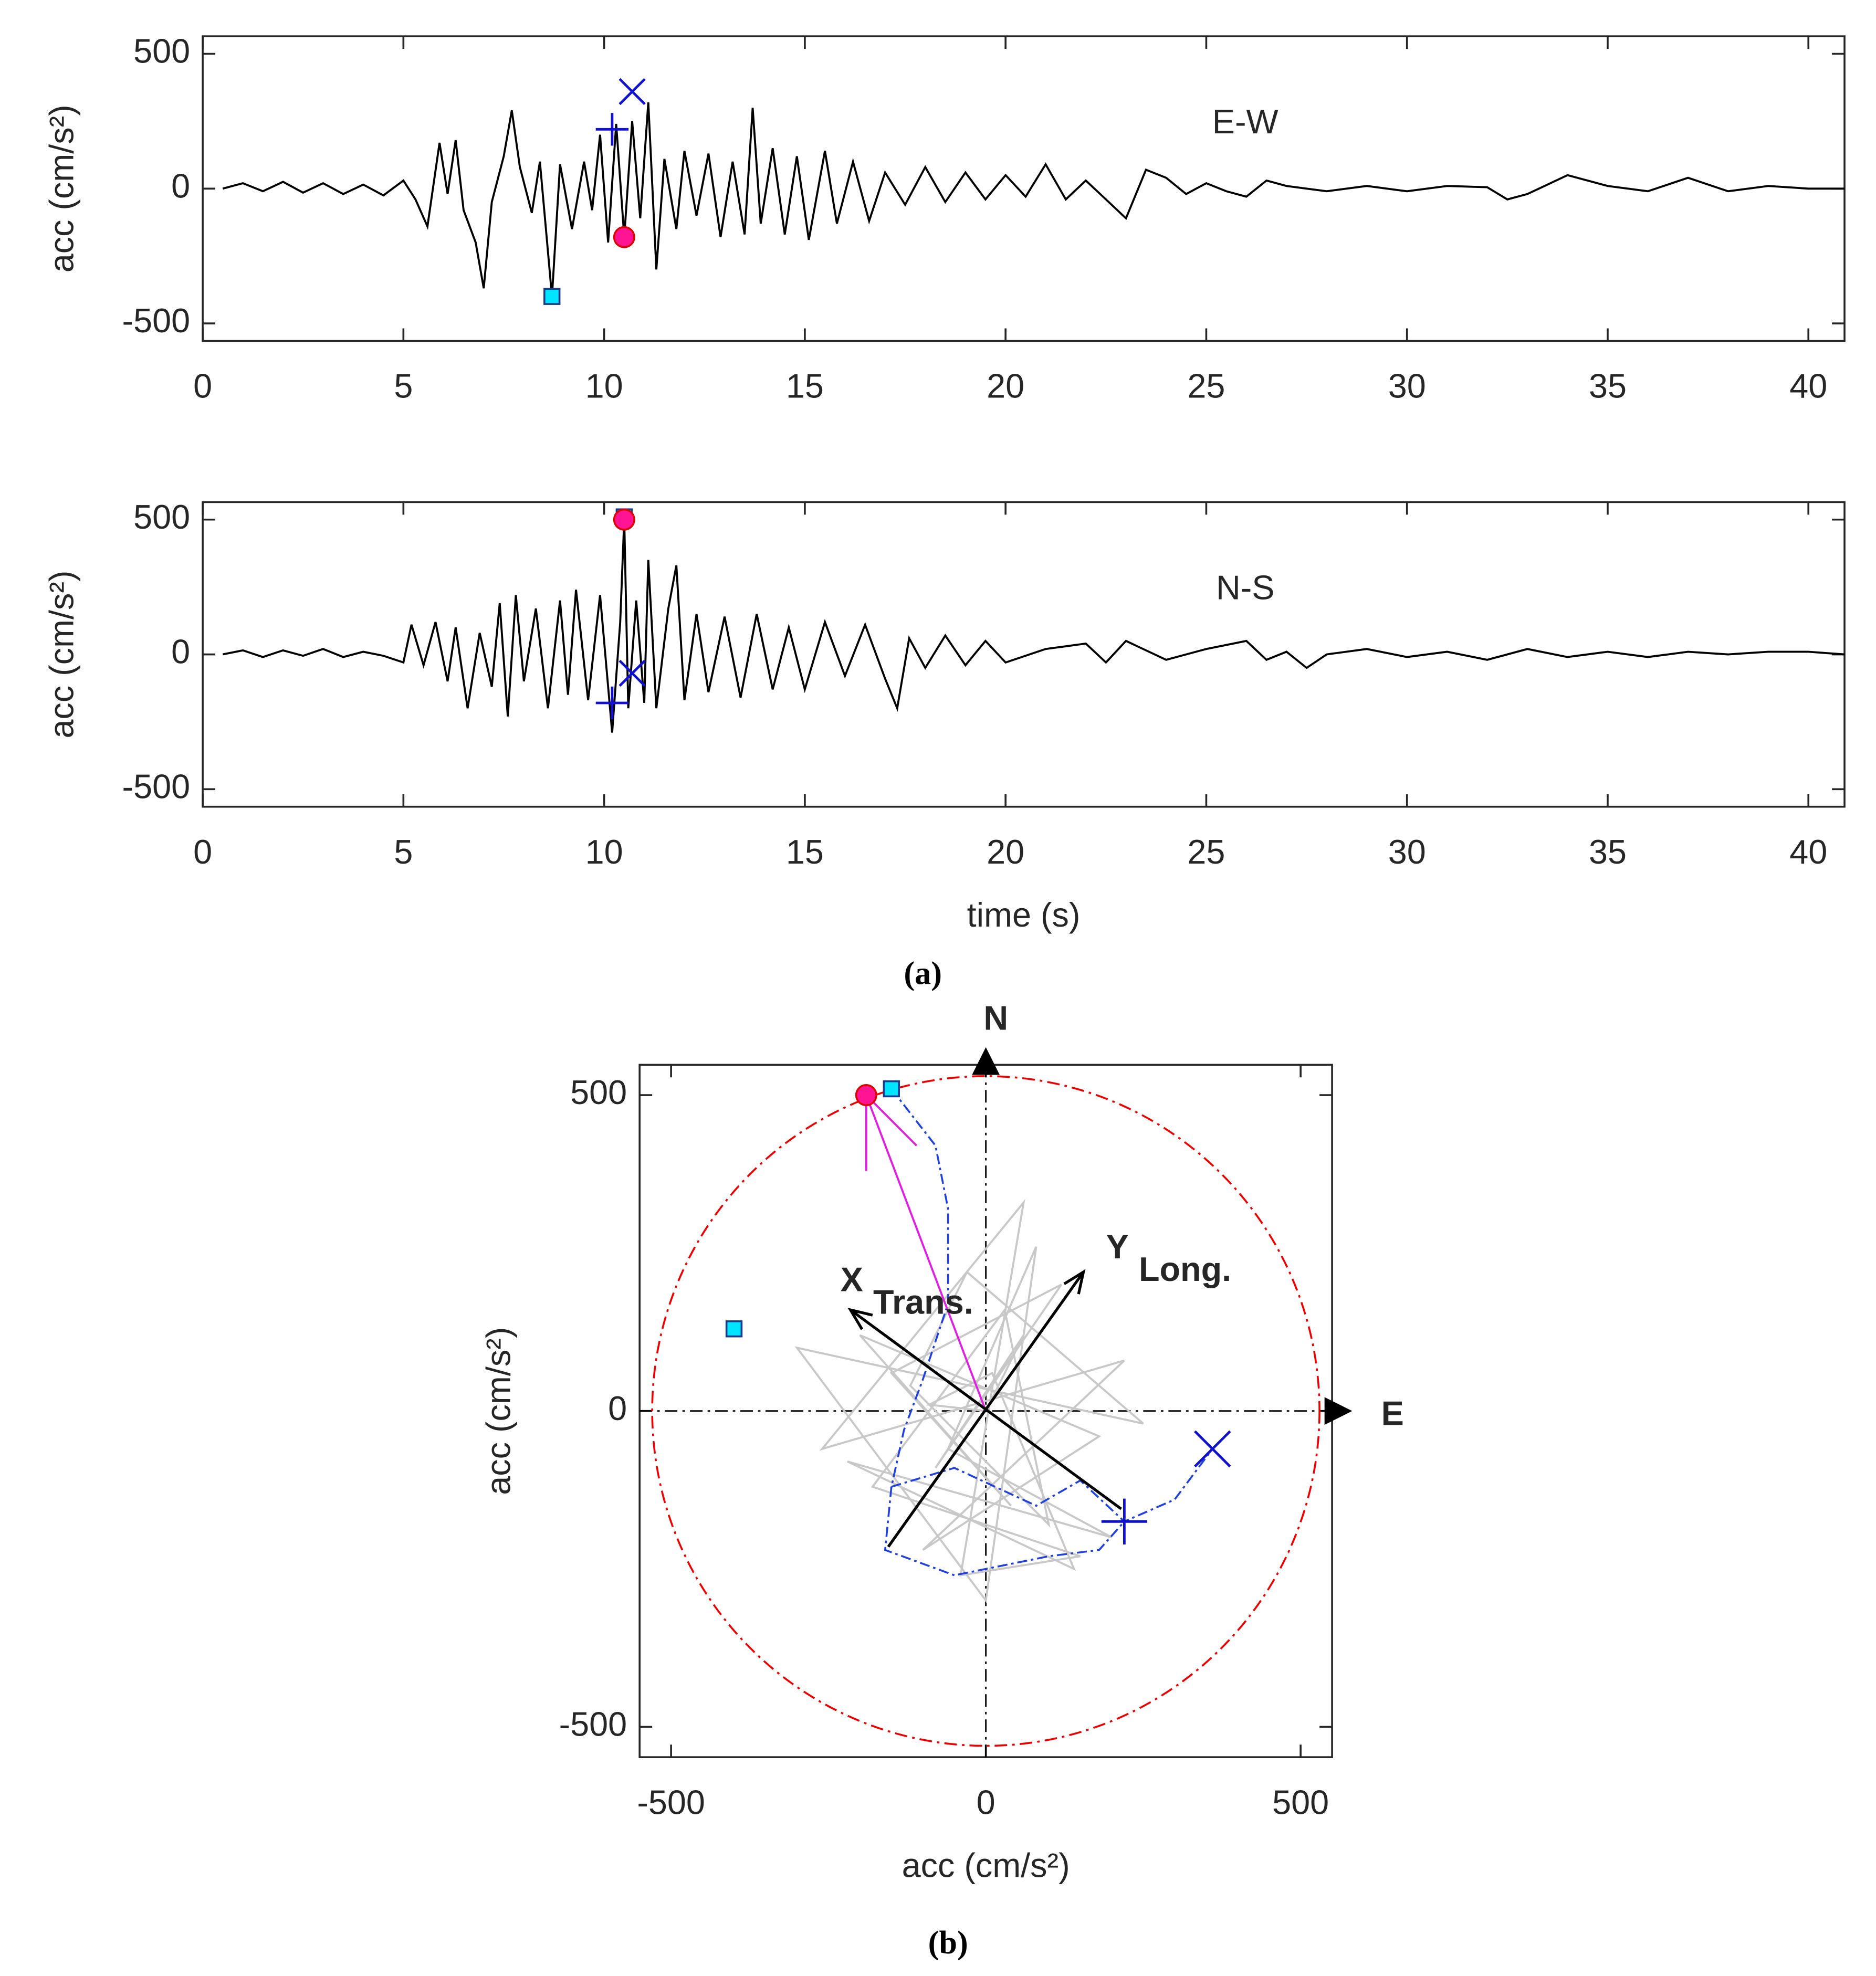 This screenshot has width=1876, height=1976. What do you see at coordinates (995, 1017) in the screenshot?
I see `north-label: N` at bounding box center [995, 1017].